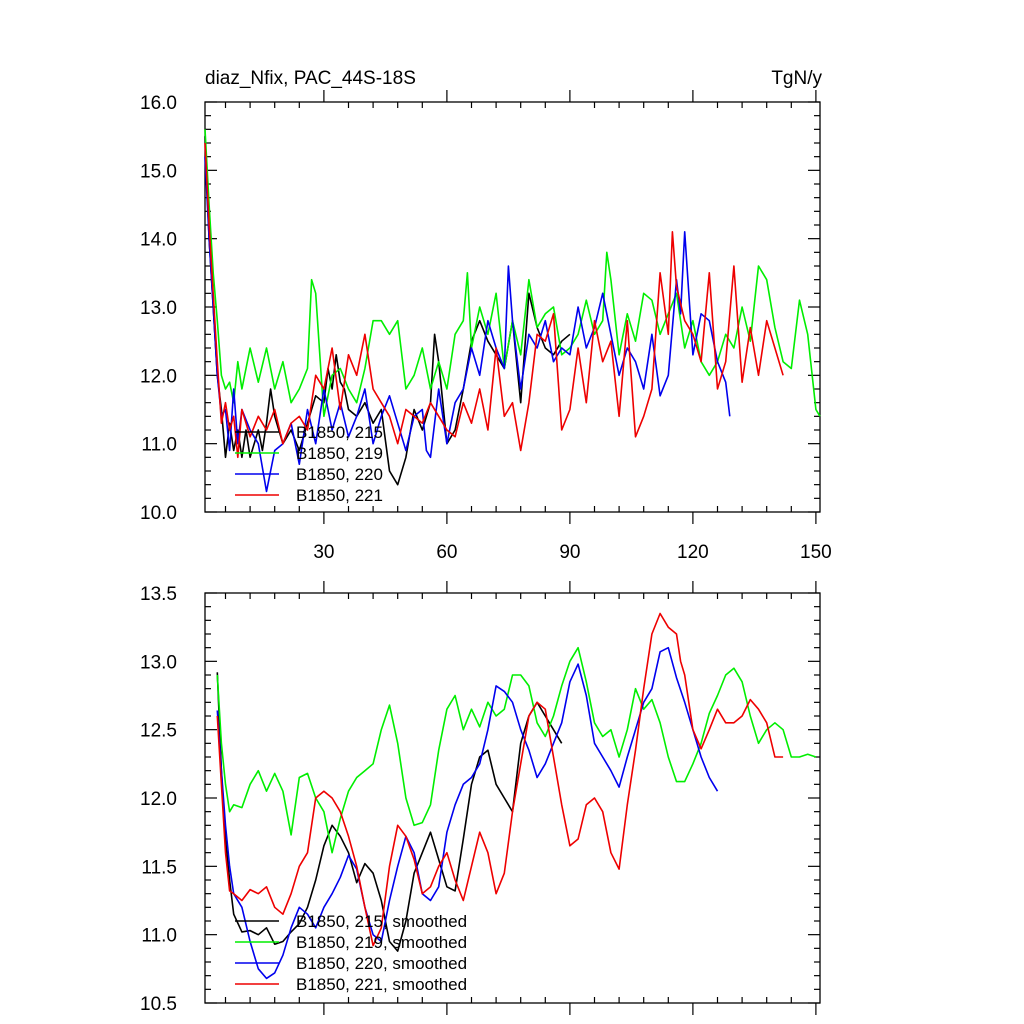  What do you see at coordinates (158, 1004) in the screenshot?
I see `y-tick-label: 10.5` at bounding box center [158, 1004].